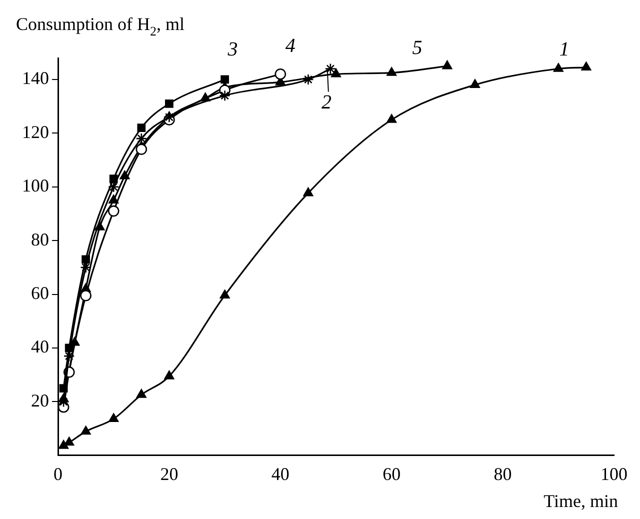  What do you see at coordinates (35, 132) in the screenshot?
I see `y-tick-label: 120` at bounding box center [35, 132].